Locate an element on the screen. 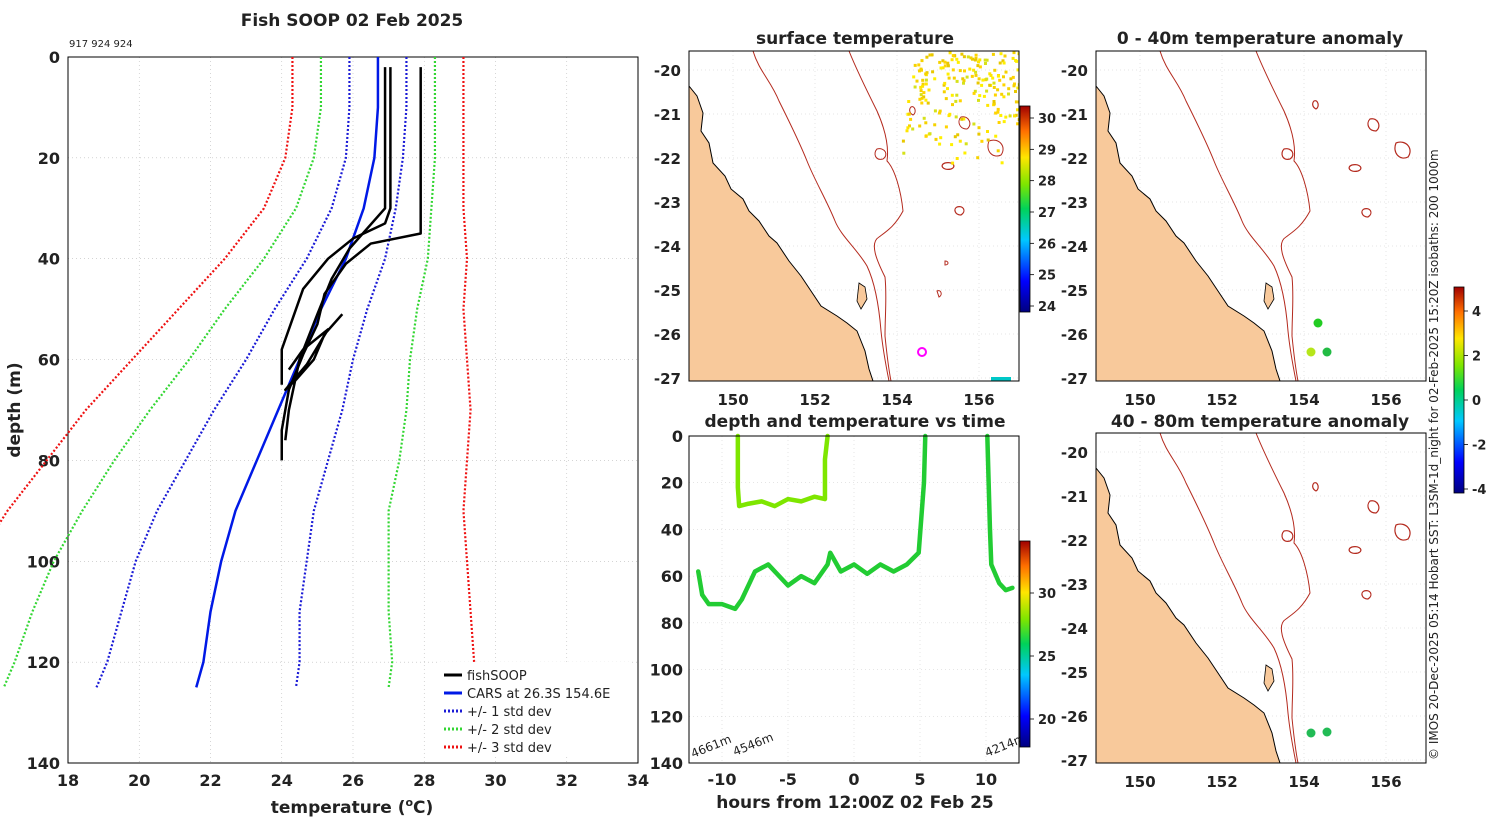  anom1-point-c is located at coordinates (1327, 352).